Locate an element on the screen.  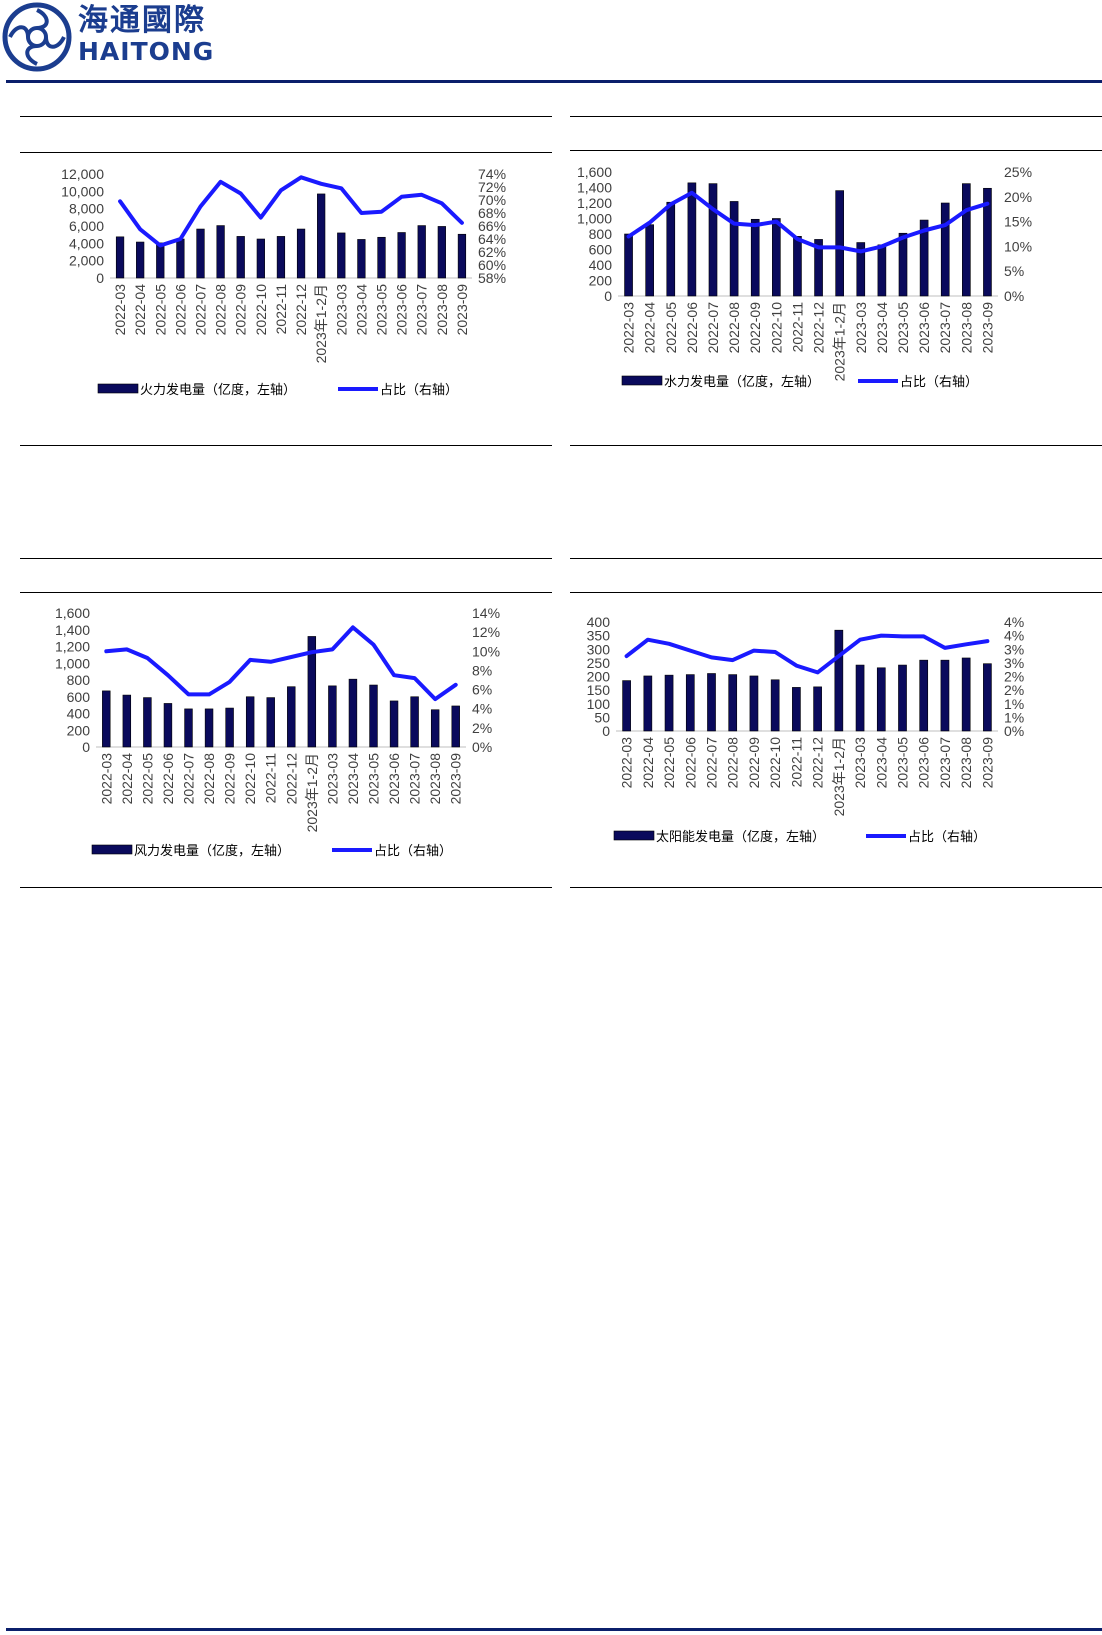
left-axis-tick-label: 1,000 is located at coordinates (72, 663).